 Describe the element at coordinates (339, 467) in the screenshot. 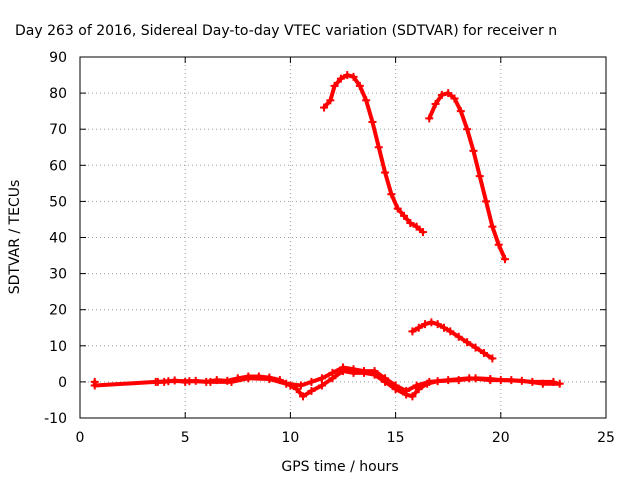

I see `x-axis-label: GPS time / hours` at that location.